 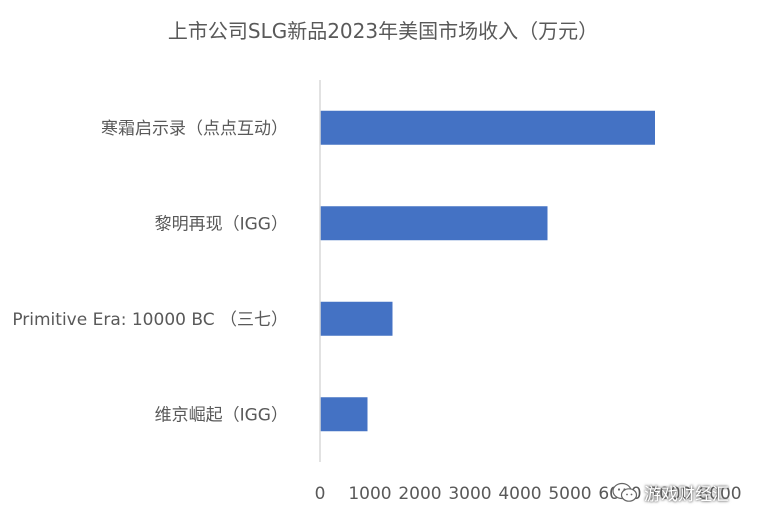 I want to click on chart-title: 上市公司SLG新品2023年美国市场收入（万元）, so click(x=383, y=31).